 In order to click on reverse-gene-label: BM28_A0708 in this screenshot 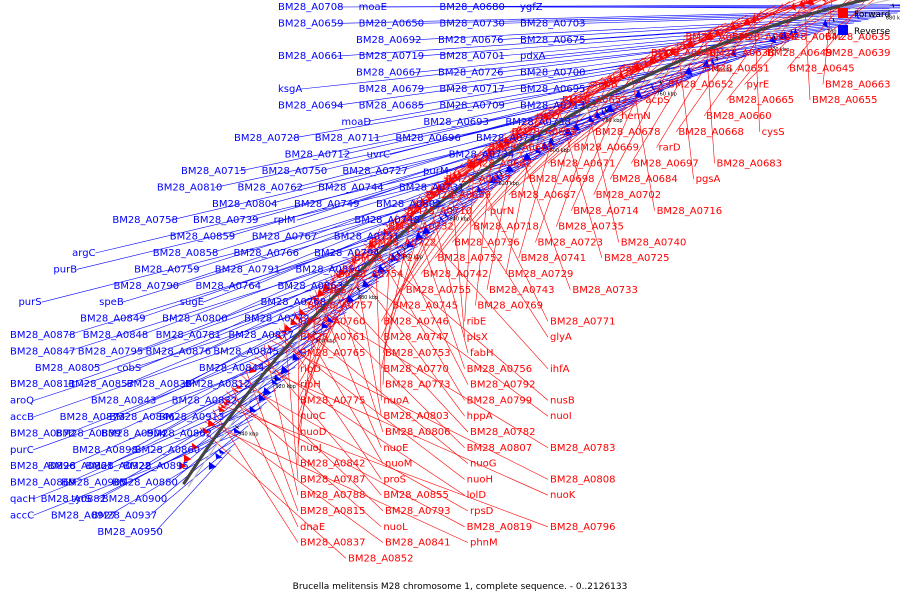, I will do `click(311, 7)`.